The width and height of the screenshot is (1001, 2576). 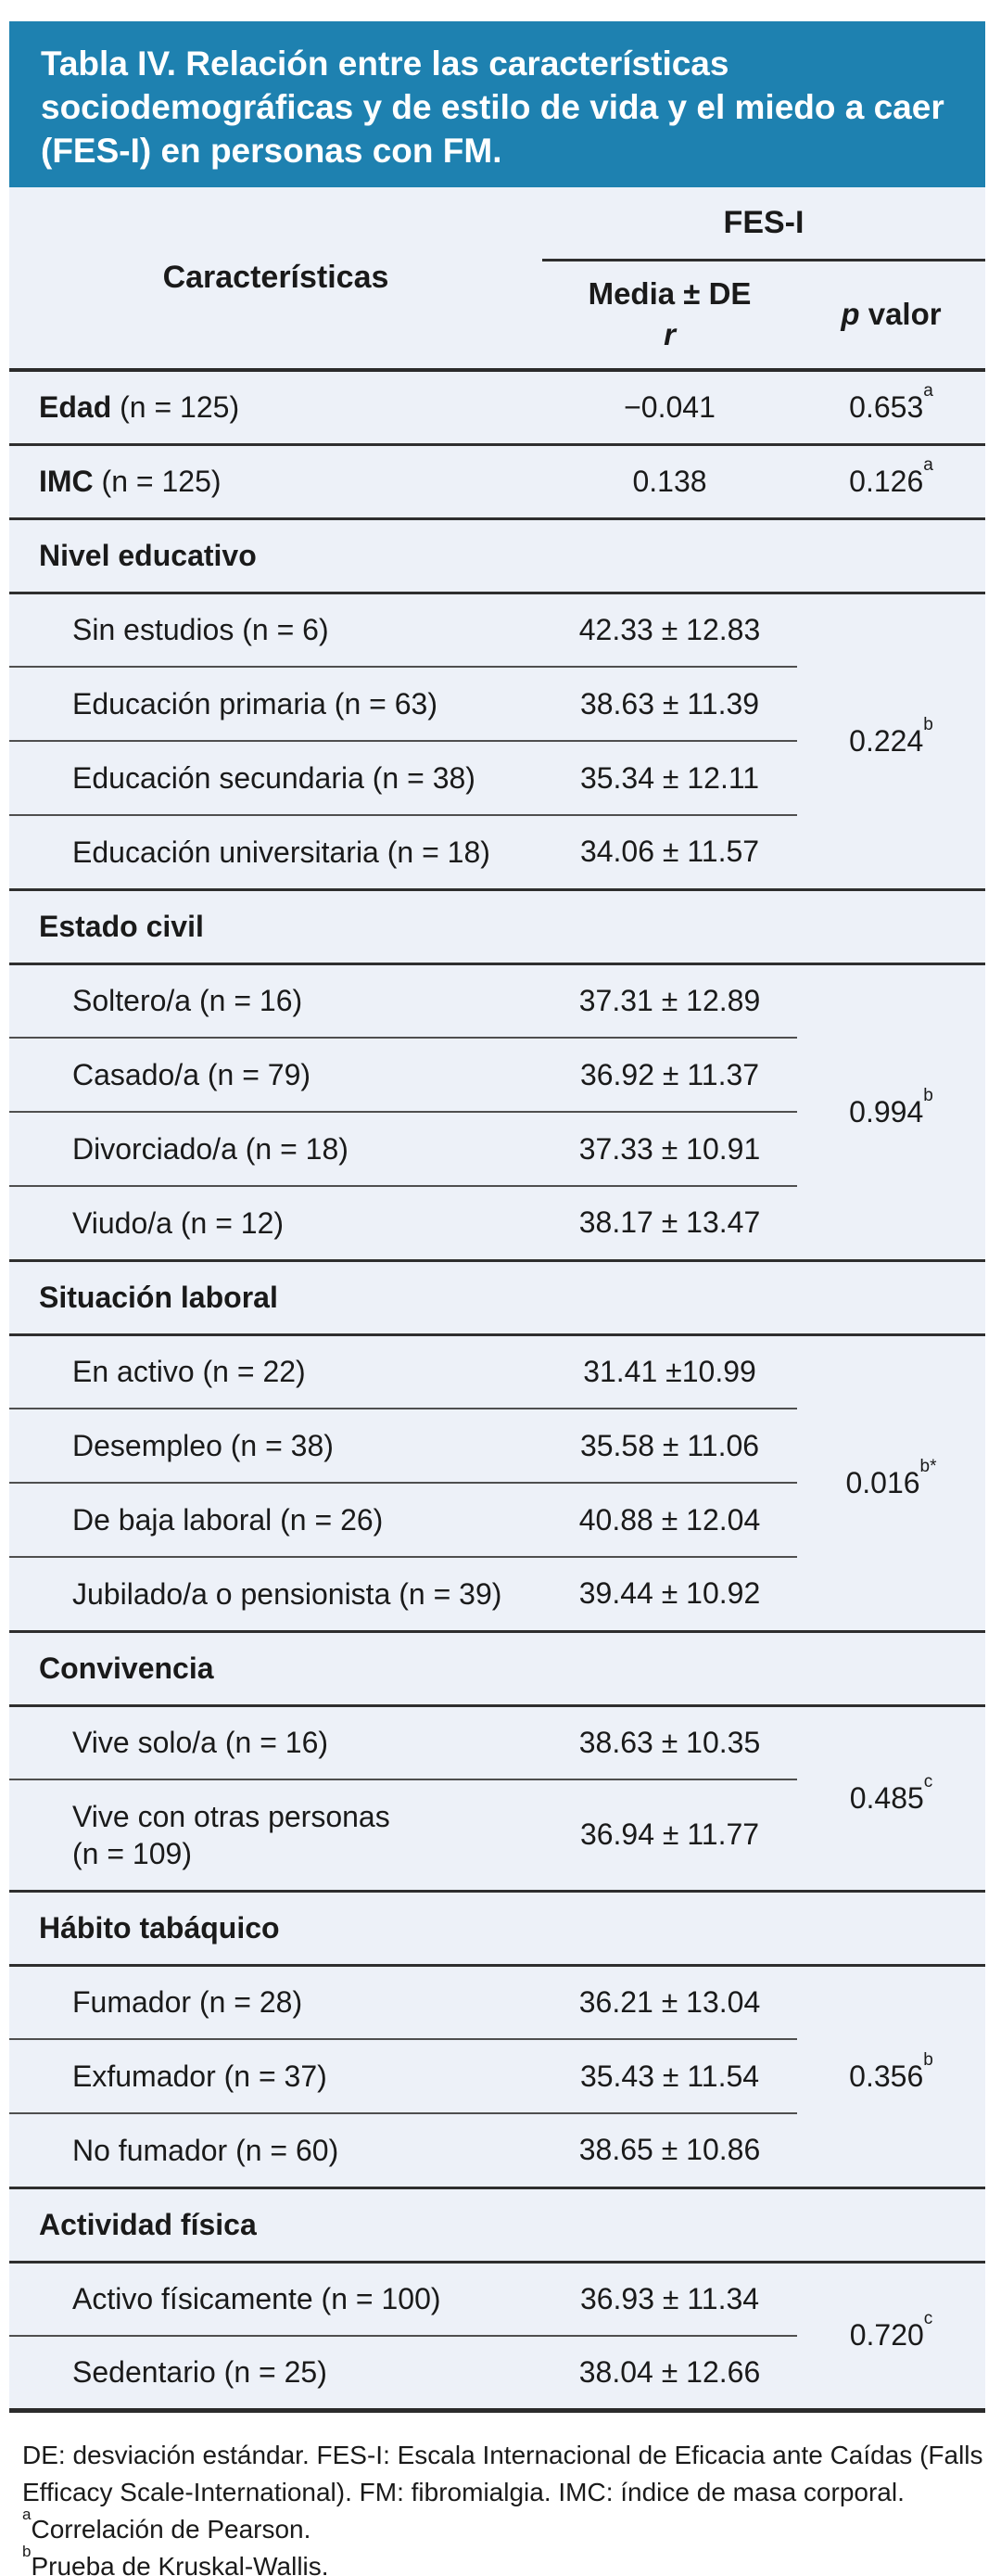 I want to click on row-value: 42.33 ± 12.83, so click(x=670, y=629).